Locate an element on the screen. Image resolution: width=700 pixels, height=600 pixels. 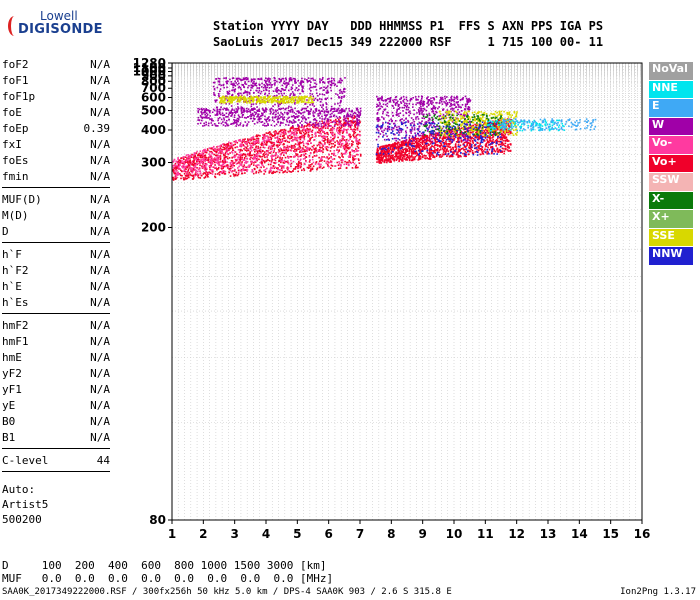
artist-build: 500200 is located at coordinates (22, 519).